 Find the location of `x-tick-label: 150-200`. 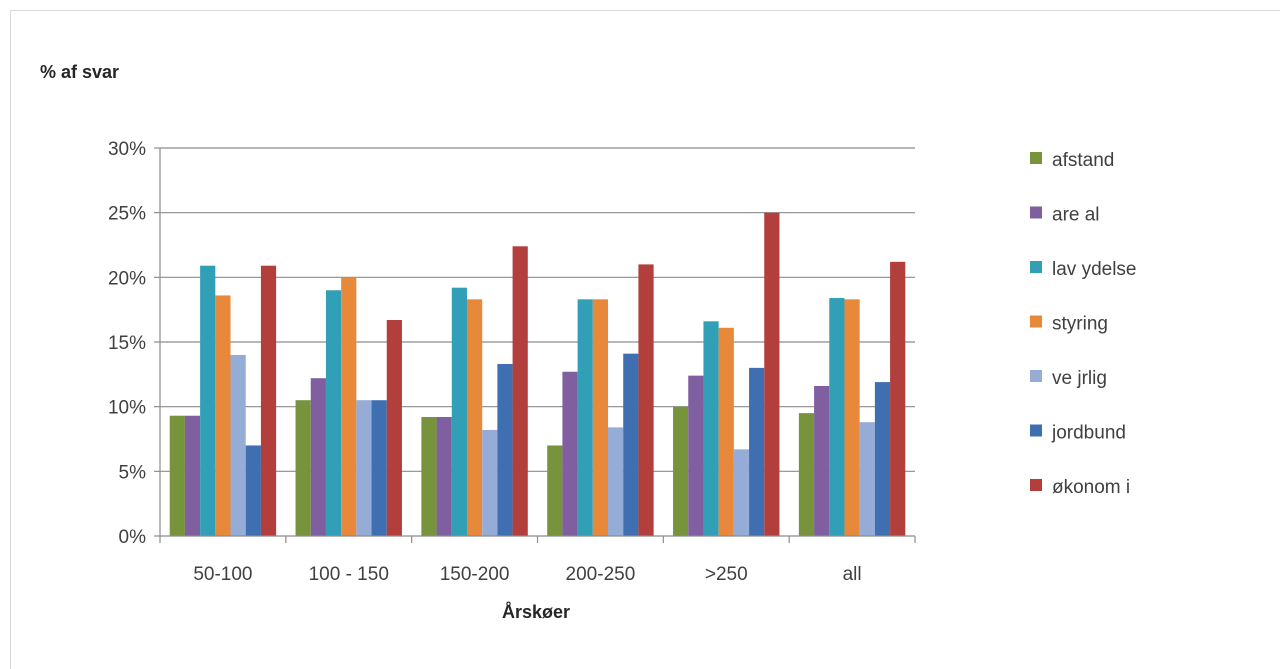

x-tick-label: 150-200 is located at coordinates (475, 574).